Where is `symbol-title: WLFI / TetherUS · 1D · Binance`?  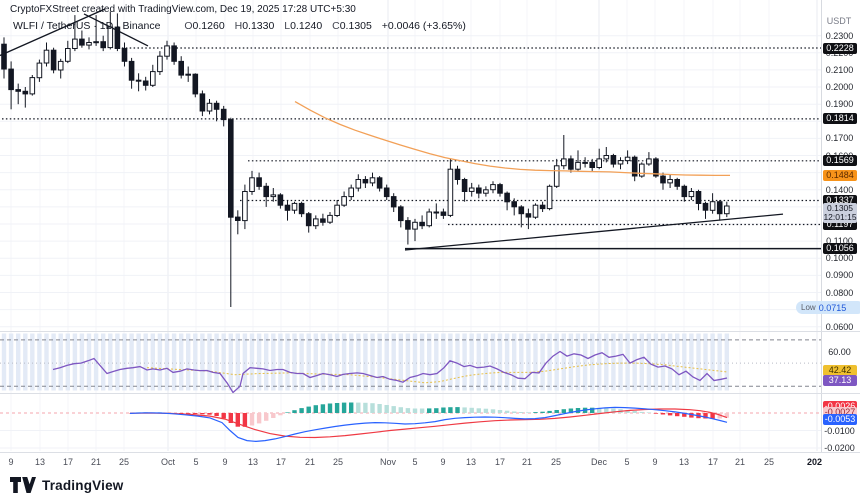
symbol-title: WLFI / TetherUS · 1D · Binance is located at coordinates (87, 26).